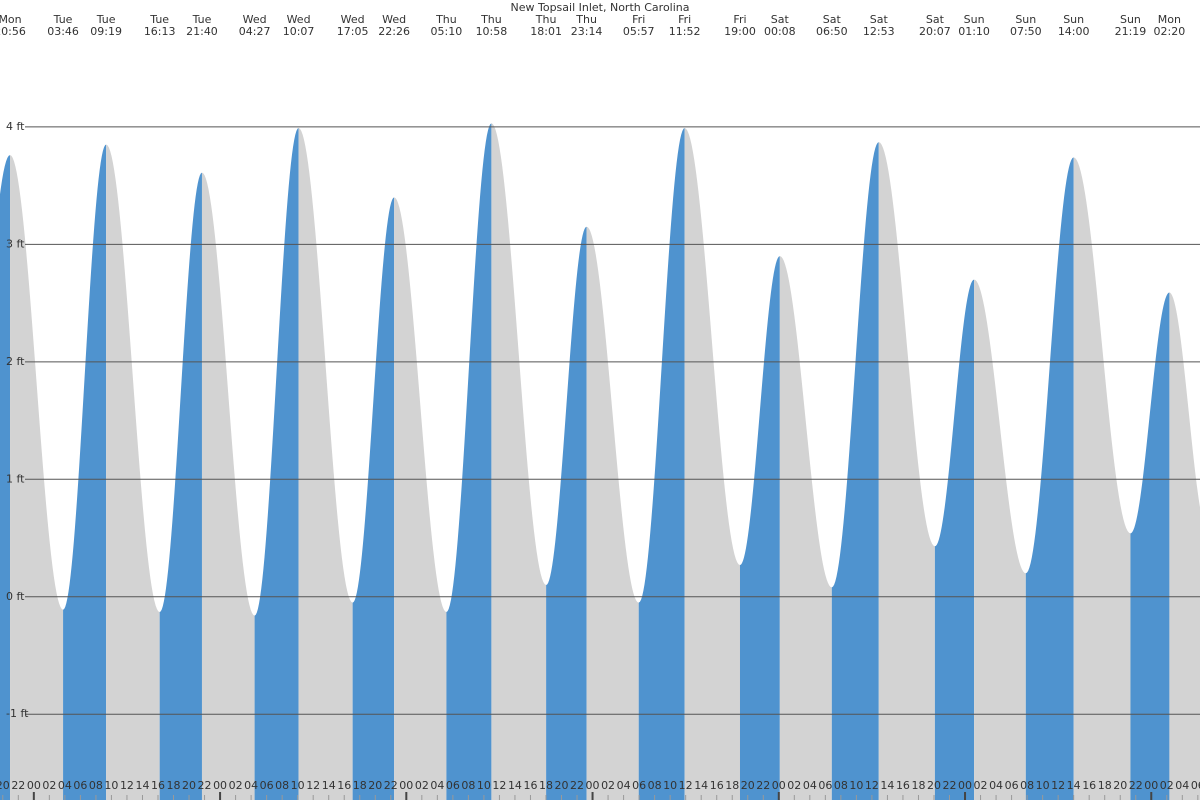 The image size is (1200, 800). I want to click on event-time: 11:52, so click(685, 31).